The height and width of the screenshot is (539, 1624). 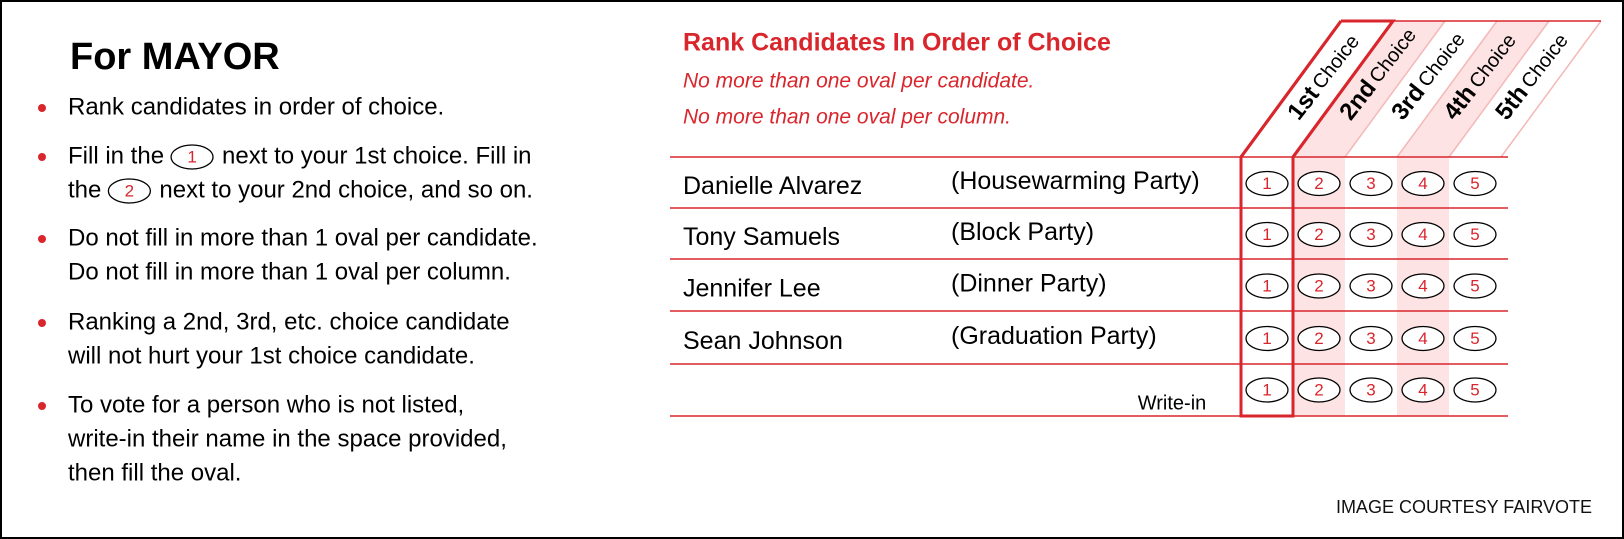 I want to click on instruction-text: then fill the oval., so click(x=154, y=472).